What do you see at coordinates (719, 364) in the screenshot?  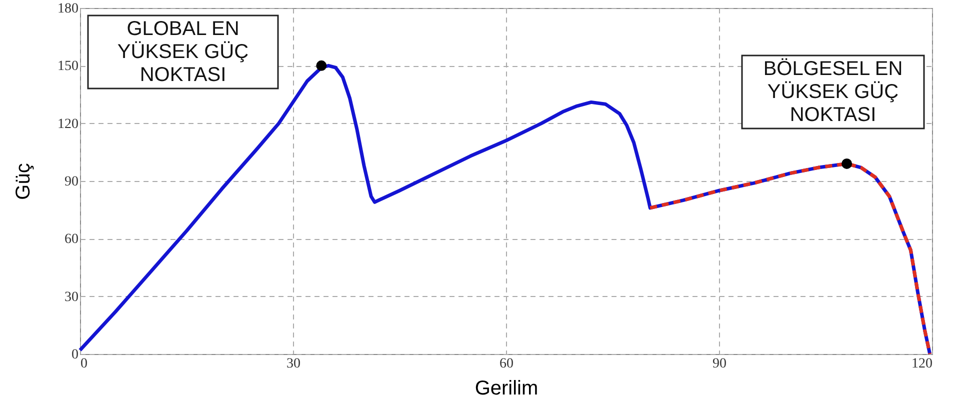 I see `x-tick-label: 90` at bounding box center [719, 364].